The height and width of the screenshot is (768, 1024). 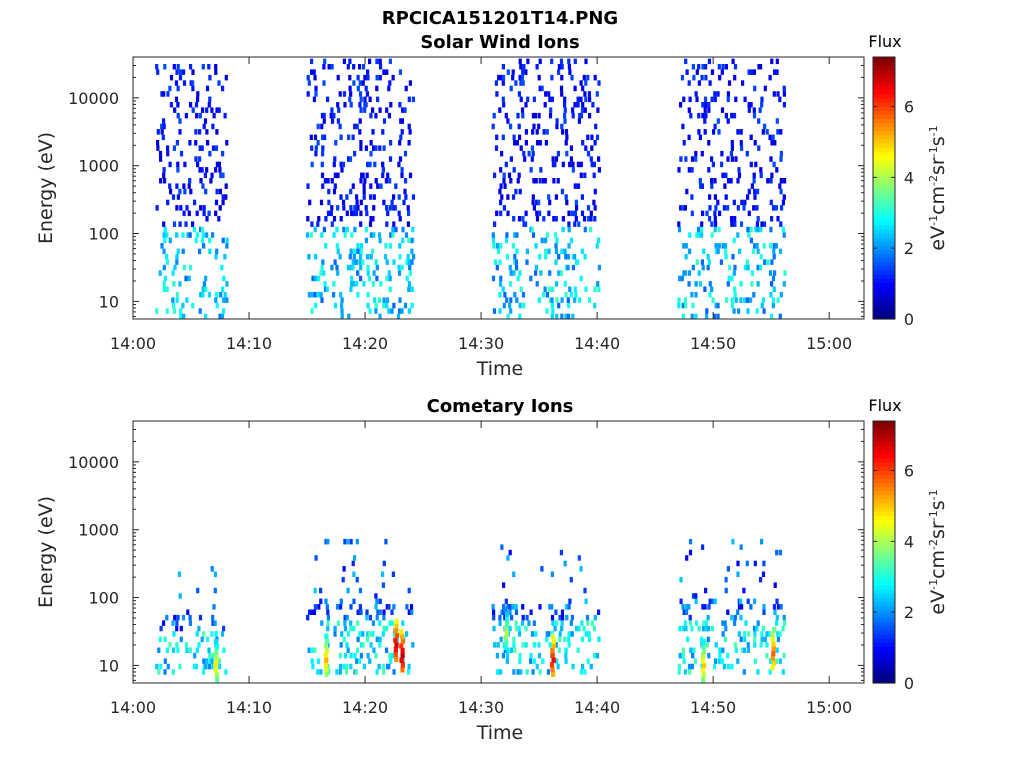 What do you see at coordinates (93, 98) in the screenshot?
I see `y-tick-label: 10000` at bounding box center [93, 98].